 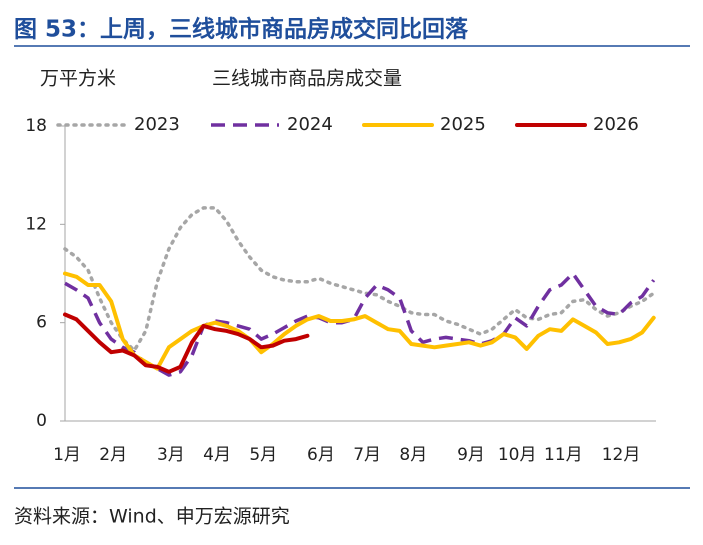 What do you see at coordinates (517, 455) in the screenshot?
I see `x-tick-label: 10月` at bounding box center [517, 455].